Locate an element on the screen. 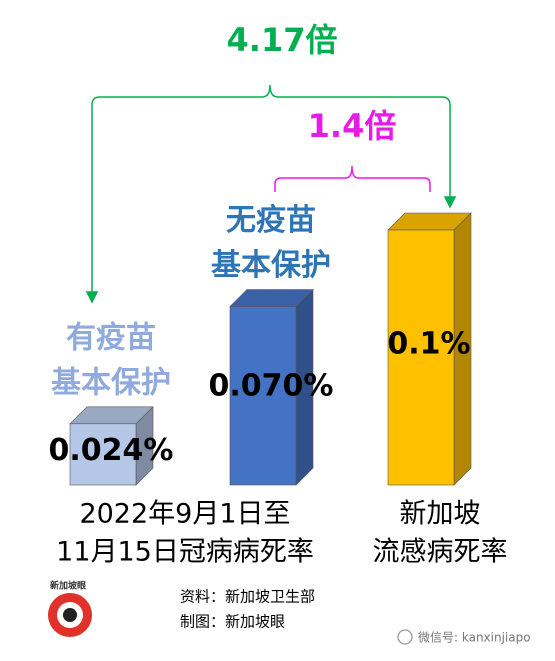 Image resolution: width=555 pixels, height=661 pixels. wechat-icon is located at coordinates (405, 637).